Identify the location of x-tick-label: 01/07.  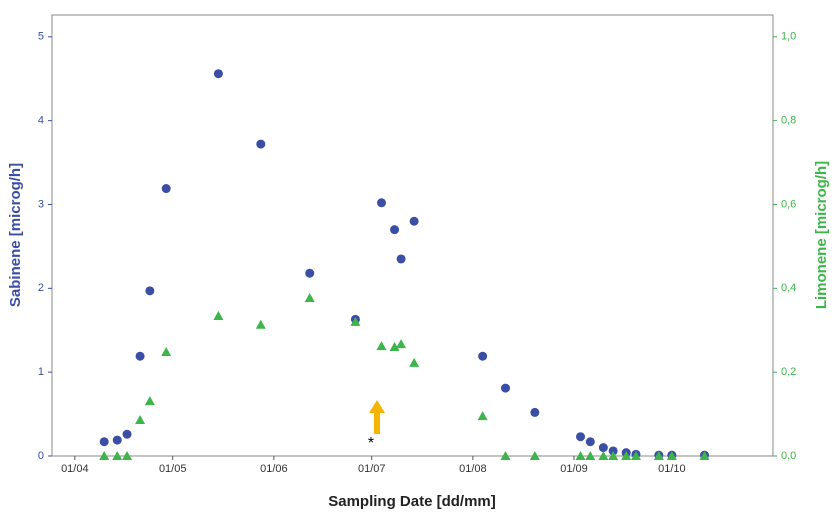
(372, 469).